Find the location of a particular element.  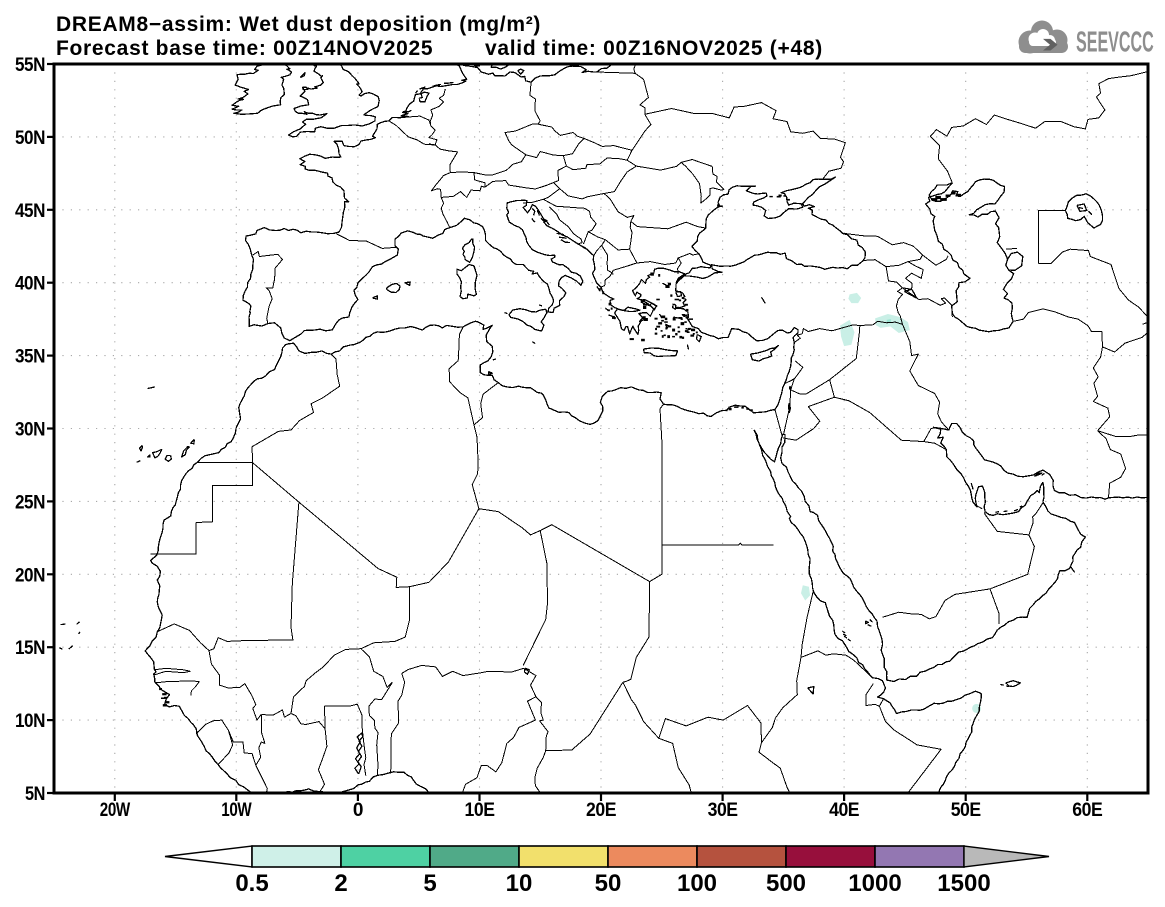

svg-text: 10N is located at coordinates (30, 721).